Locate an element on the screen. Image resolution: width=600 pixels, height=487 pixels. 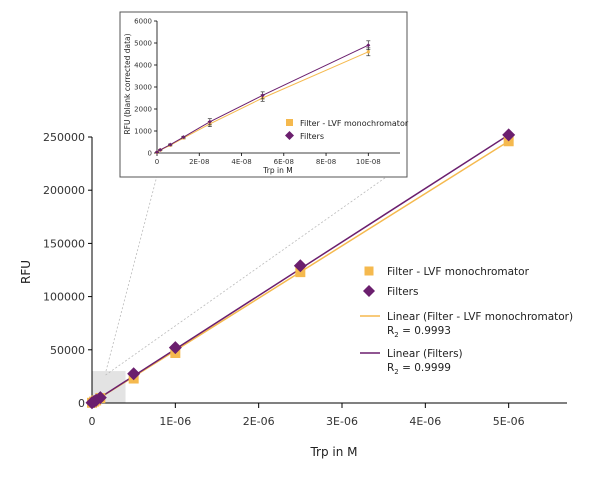
inset-legend-label-filters: Filters is located at coordinates (312, 136).